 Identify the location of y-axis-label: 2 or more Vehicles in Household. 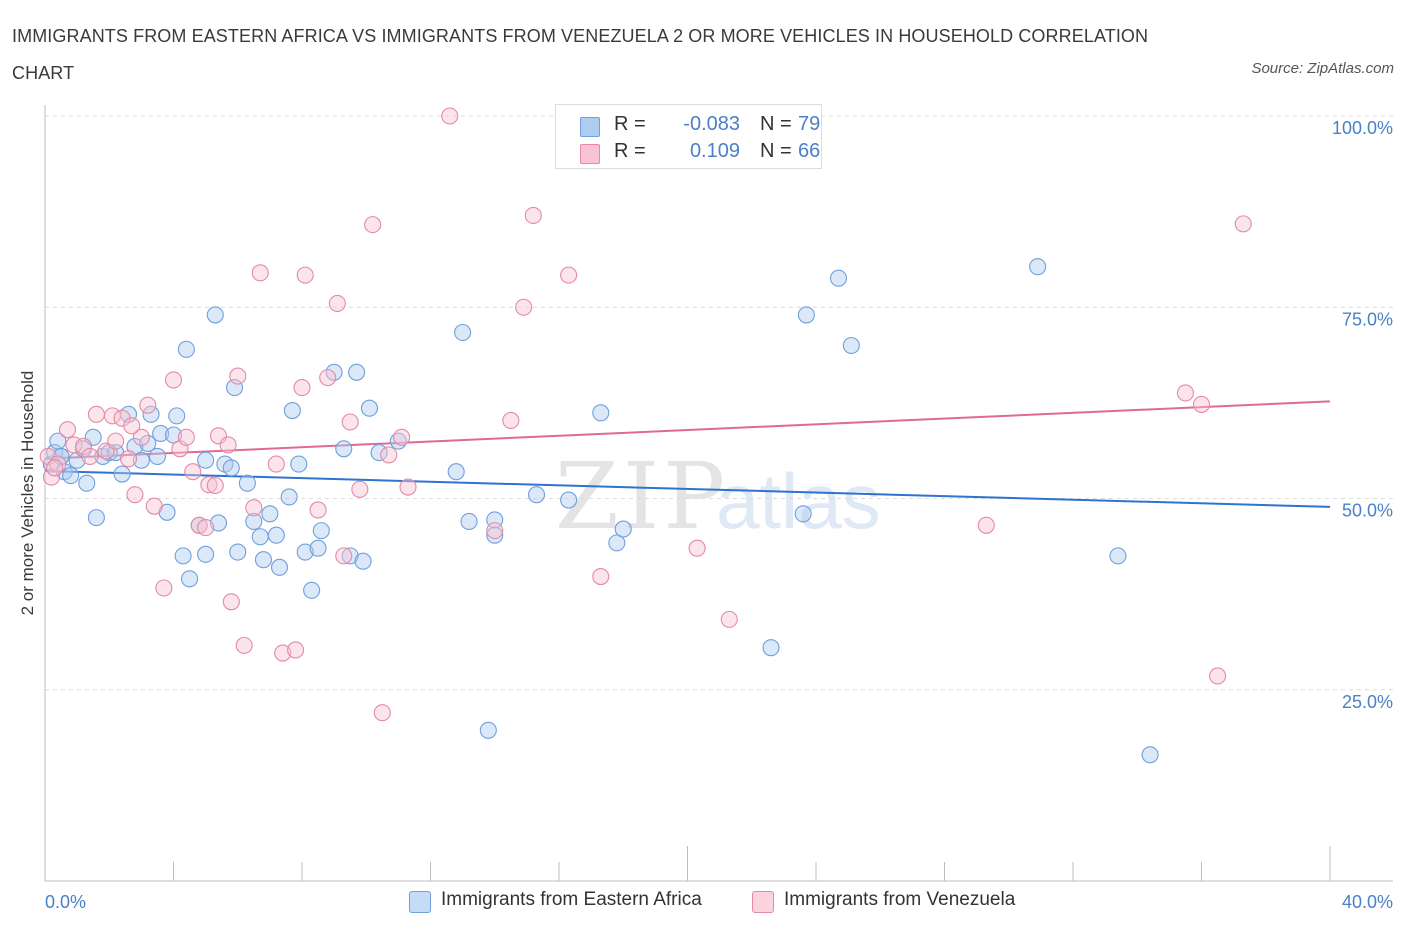
(27, 493).